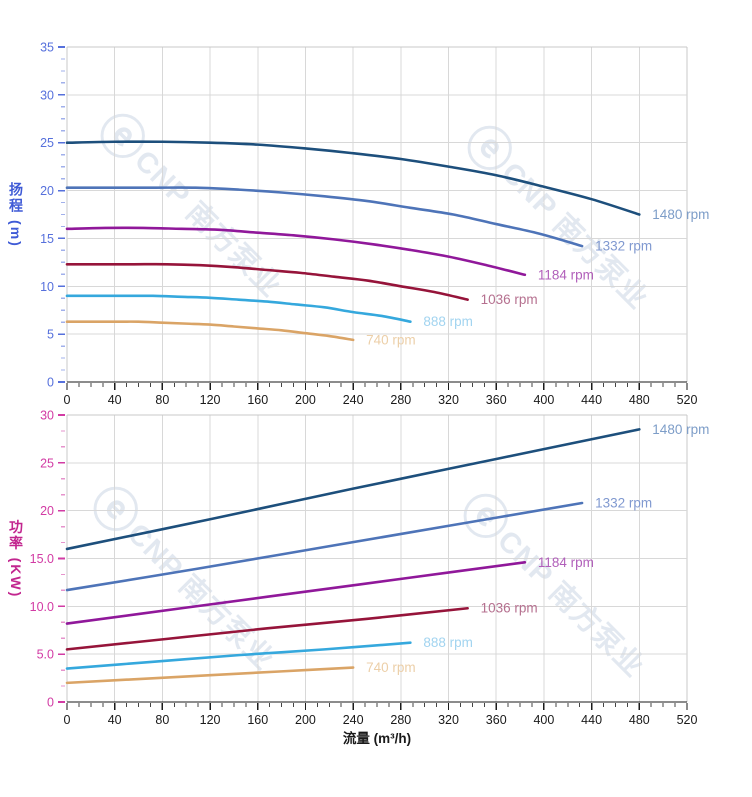  What do you see at coordinates (47, 239) in the screenshot?
I see `y-tick-label: 15` at bounding box center [47, 239].